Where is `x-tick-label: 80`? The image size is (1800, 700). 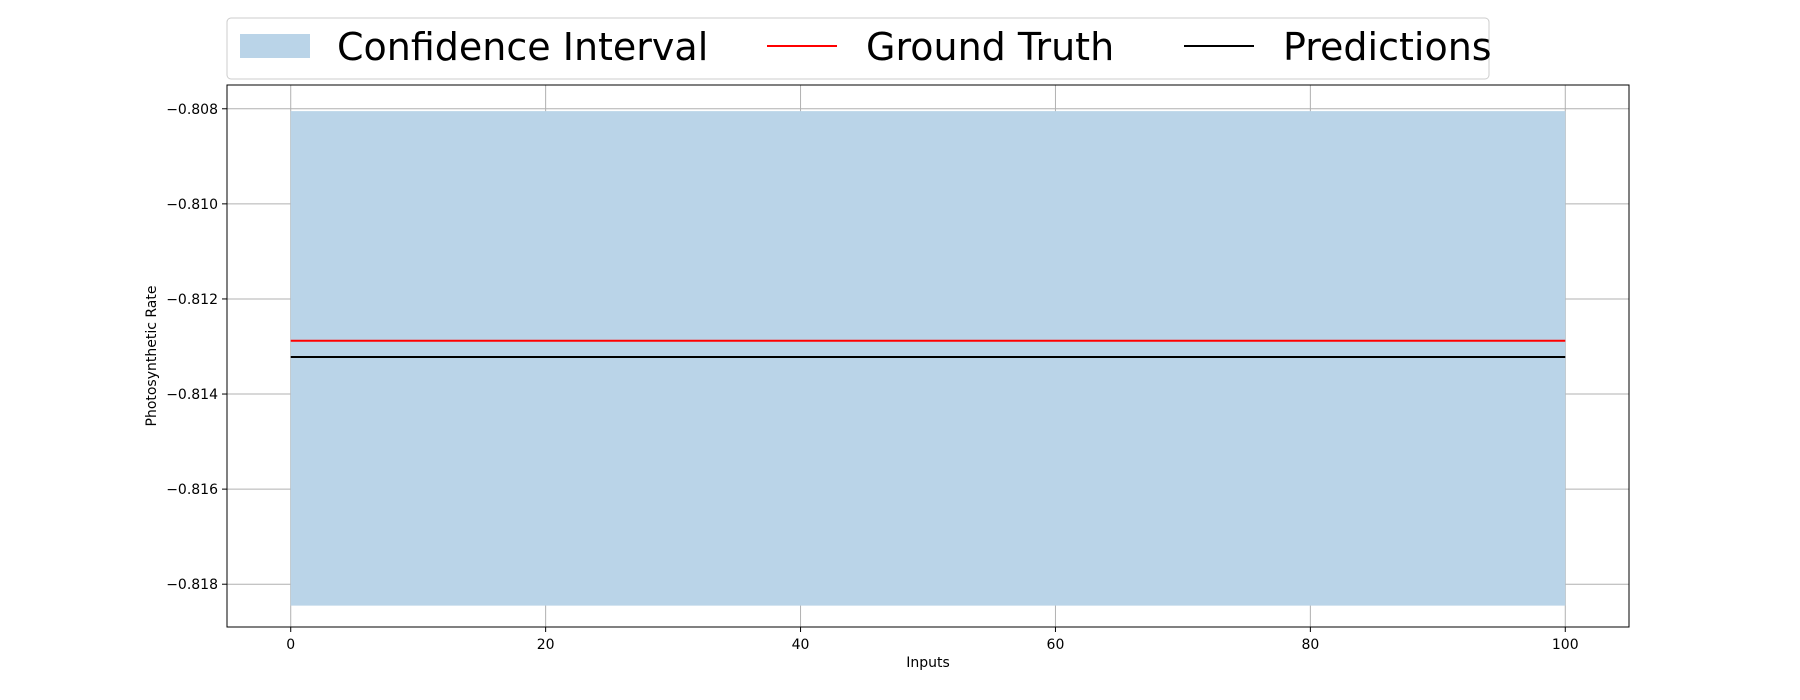 x-tick-label: 80 is located at coordinates (1310, 645).